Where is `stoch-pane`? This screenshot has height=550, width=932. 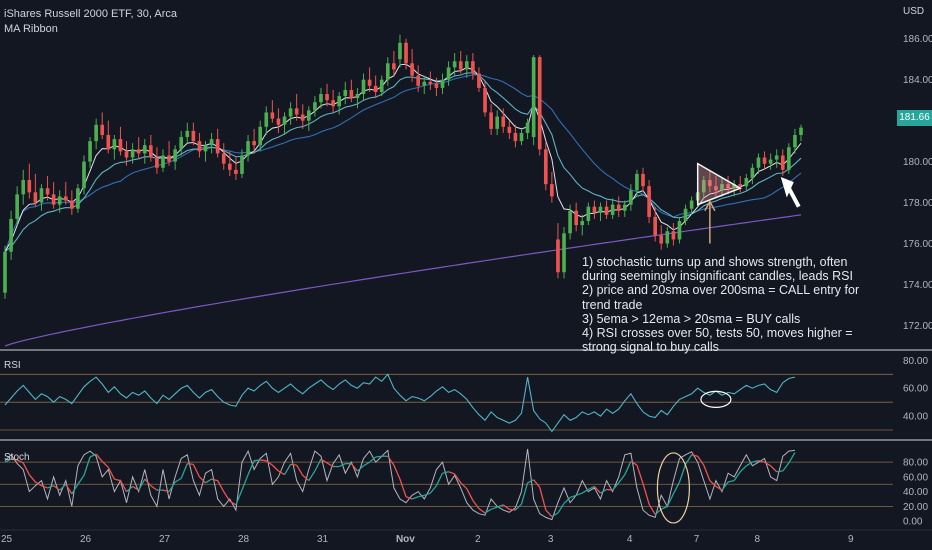
stoch-pane is located at coordinates (400, 486).